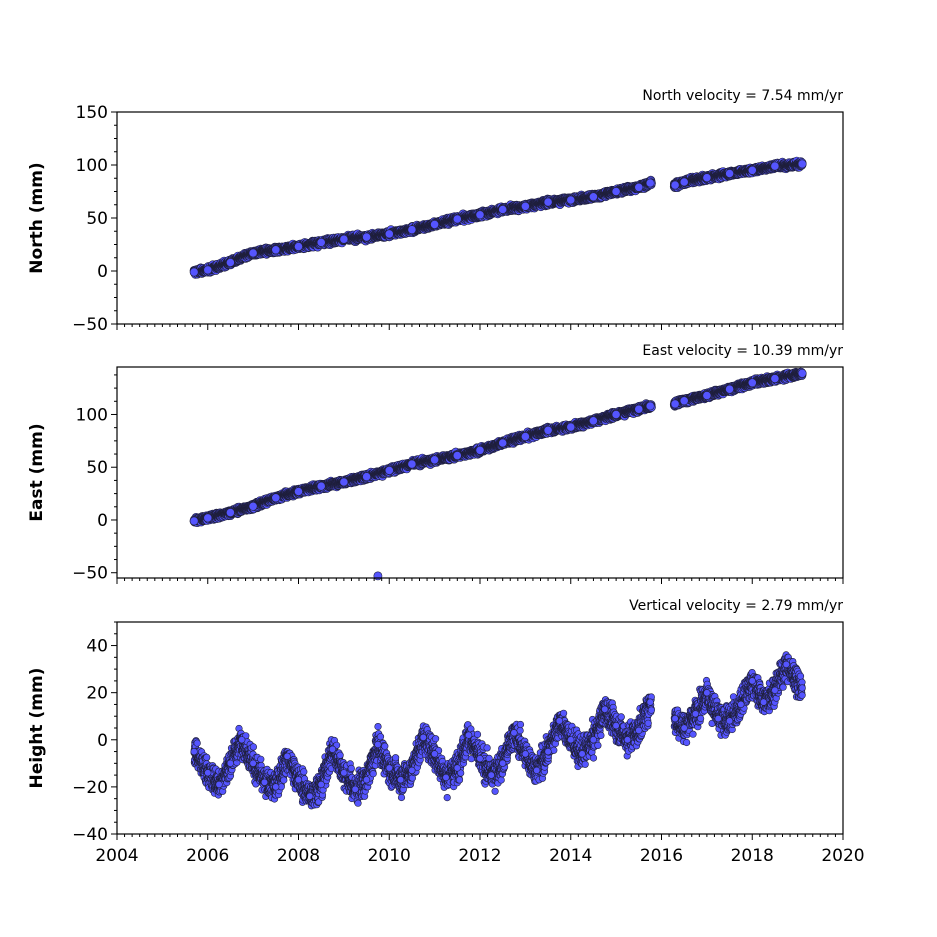 This screenshot has width=937, height=937. I want to click on north-ytick-label: 150, so click(92, 113).